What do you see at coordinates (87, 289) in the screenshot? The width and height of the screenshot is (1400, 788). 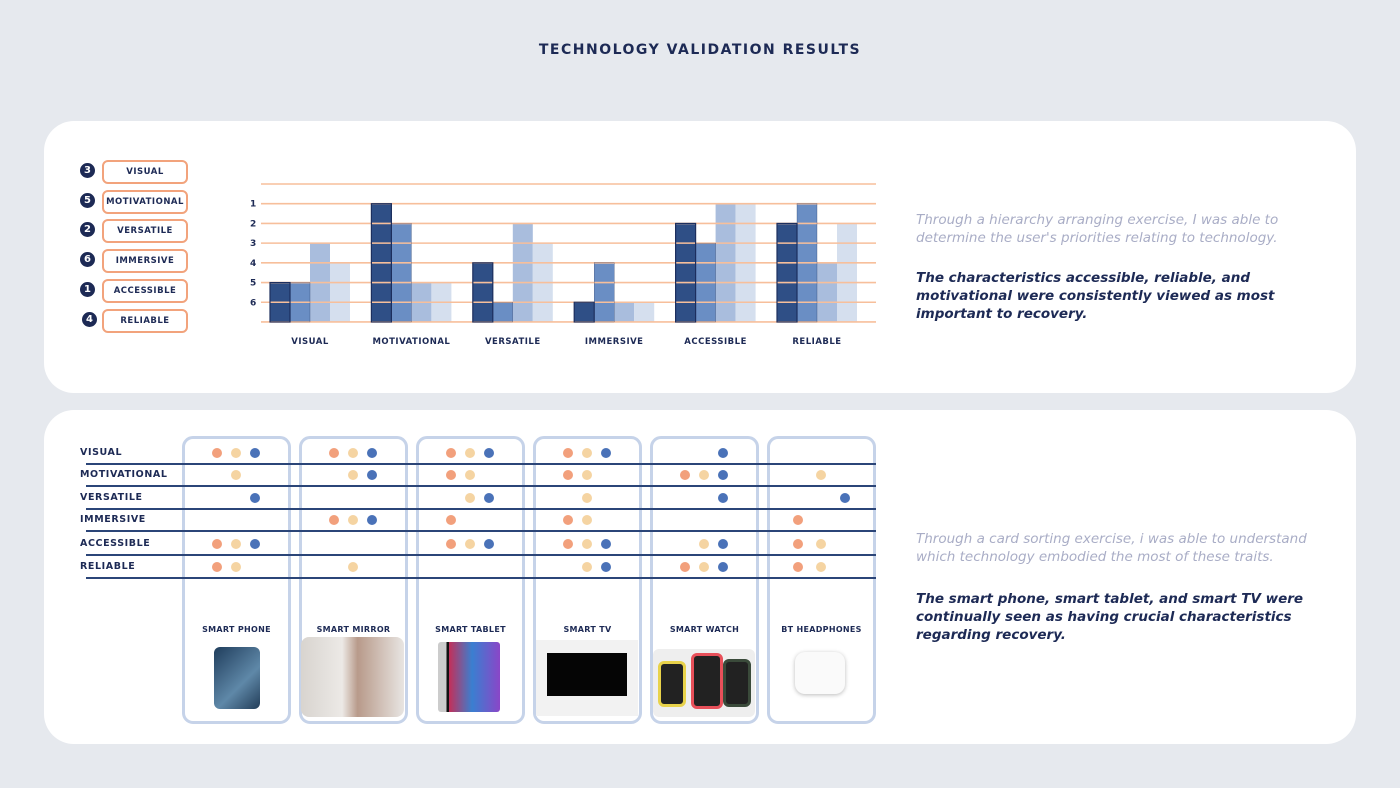 I see `legend-rank-badge: 1` at bounding box center [87, 289].